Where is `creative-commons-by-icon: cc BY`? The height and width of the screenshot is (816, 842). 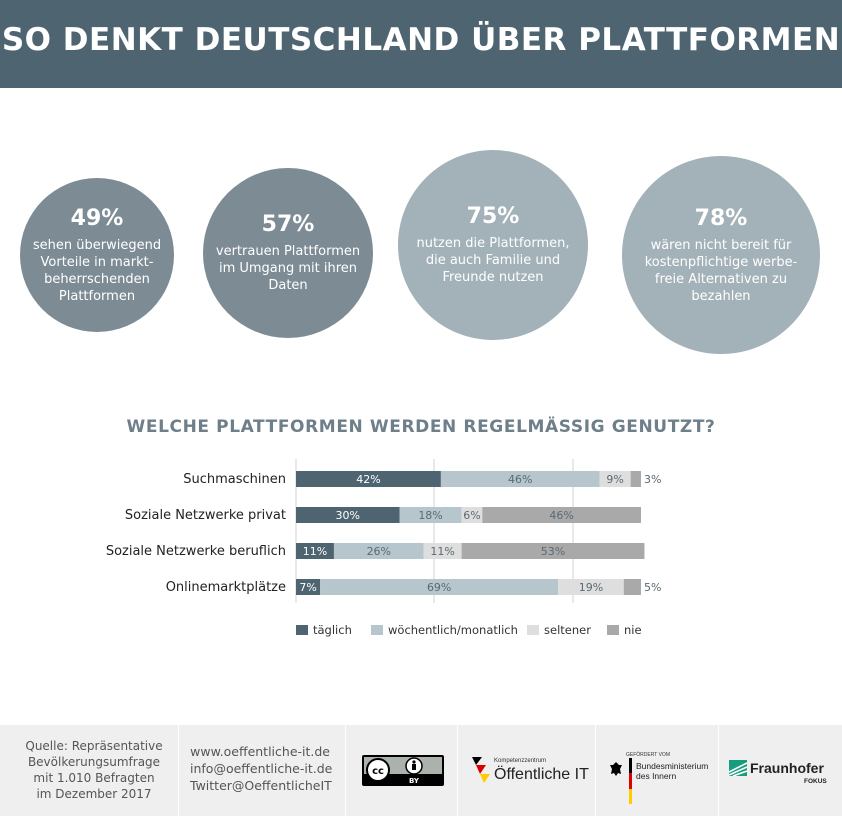
creative-commons-by-icon: cc BY is located at coordinates (403, 770).